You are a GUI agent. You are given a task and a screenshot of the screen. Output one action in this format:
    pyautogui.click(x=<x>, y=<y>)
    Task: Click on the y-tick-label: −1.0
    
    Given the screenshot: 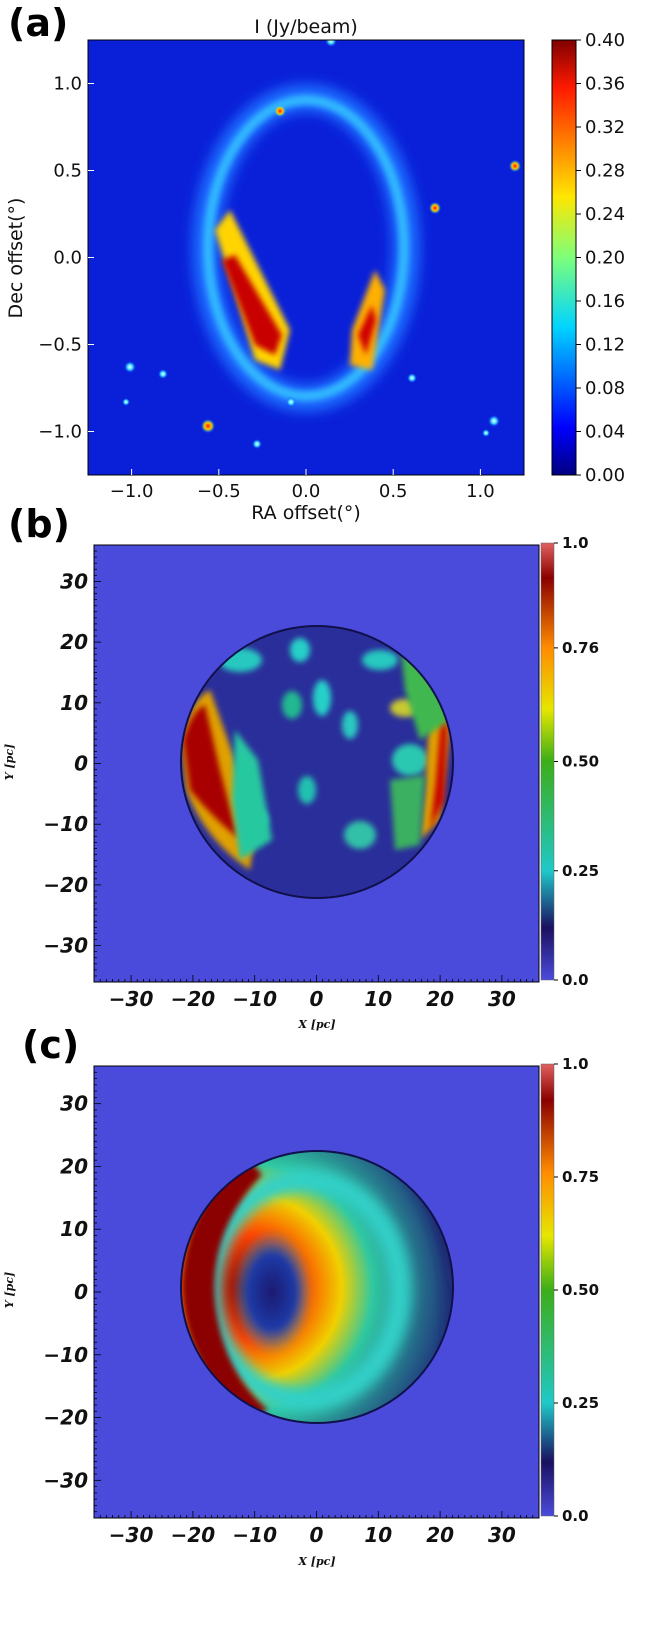 What is the action you would take?
    pyautogui.click(x=60, y=432)
    